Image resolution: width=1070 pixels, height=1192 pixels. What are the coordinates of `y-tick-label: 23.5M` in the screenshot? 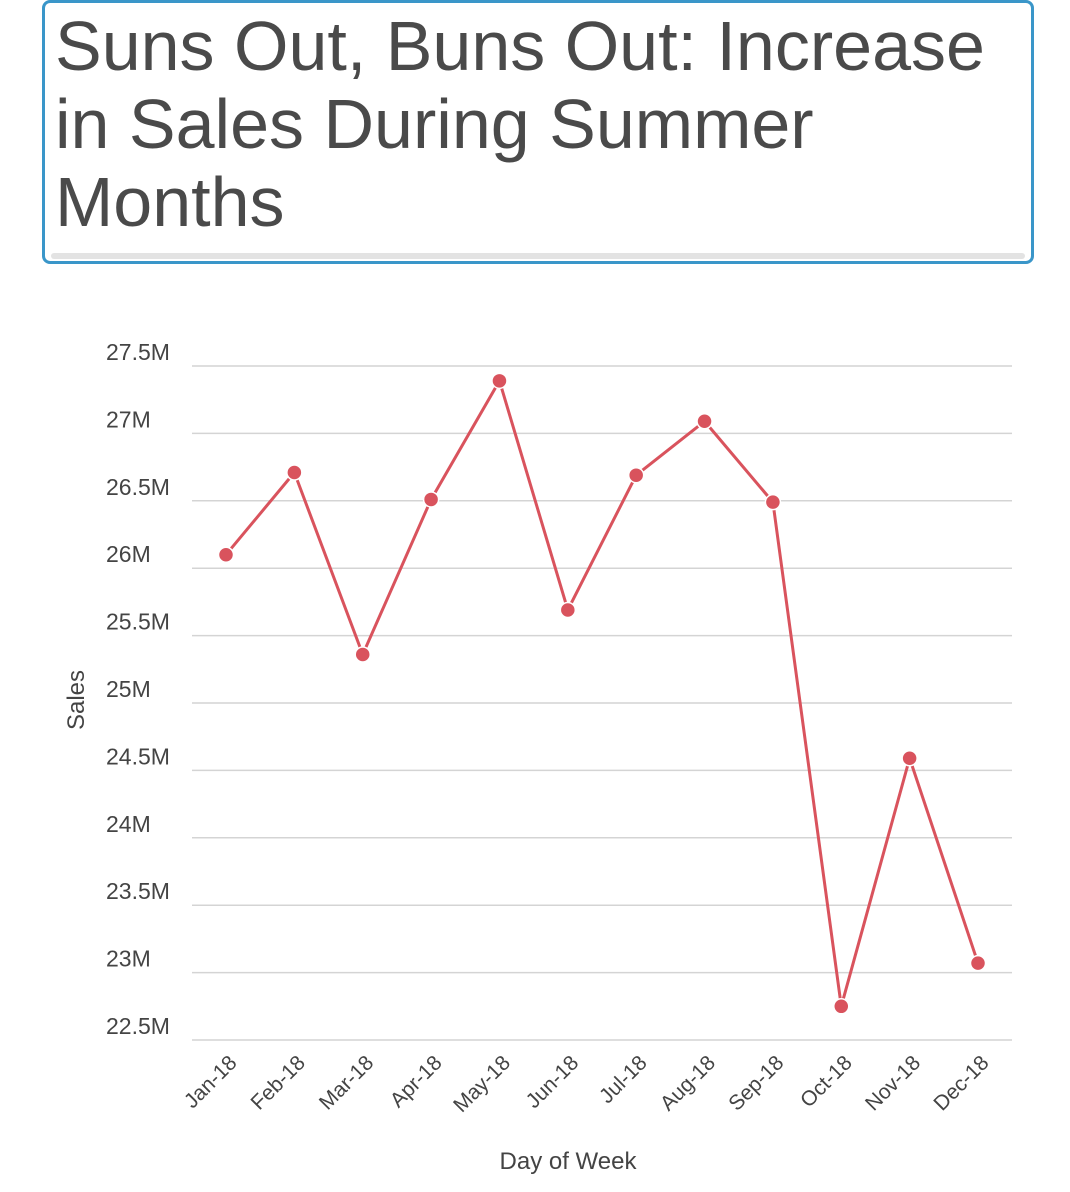 It's located at (138, 891).